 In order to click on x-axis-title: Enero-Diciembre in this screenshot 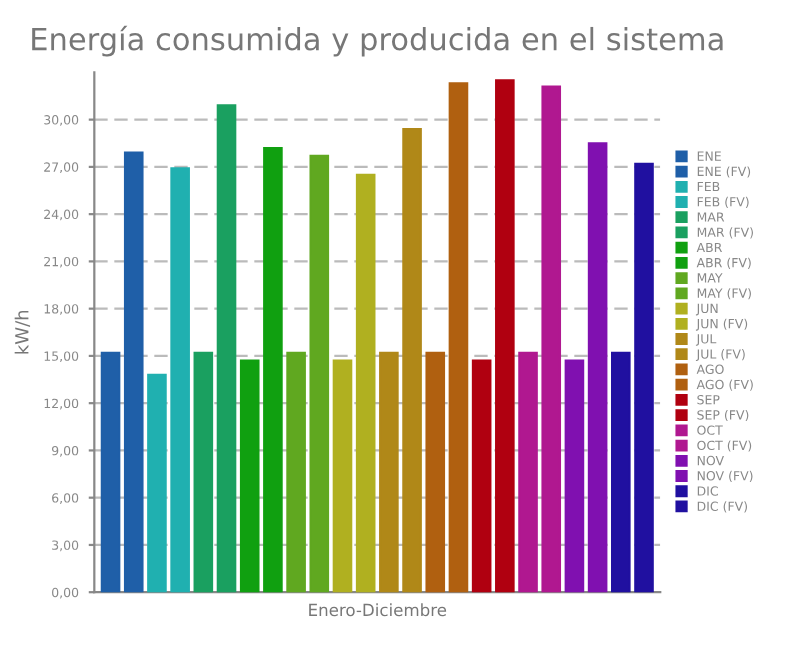, I will do `click(378, 610)`.